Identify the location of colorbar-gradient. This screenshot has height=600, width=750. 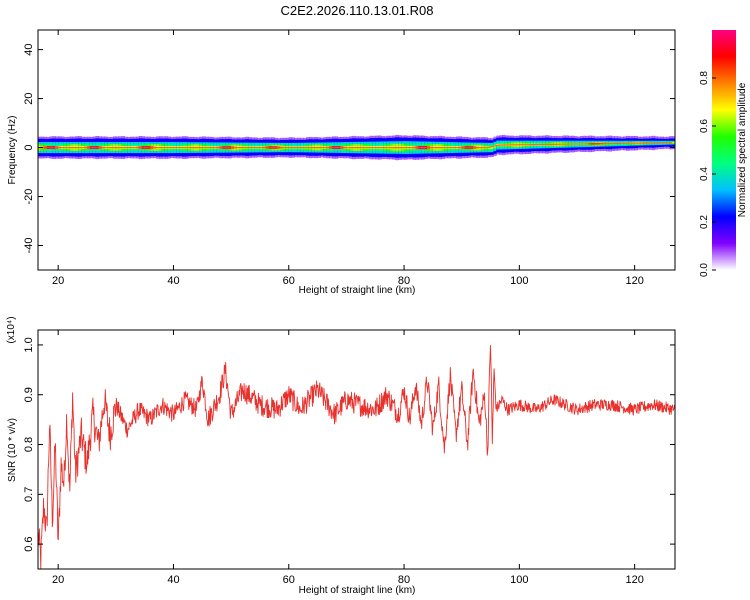
(724, 150).